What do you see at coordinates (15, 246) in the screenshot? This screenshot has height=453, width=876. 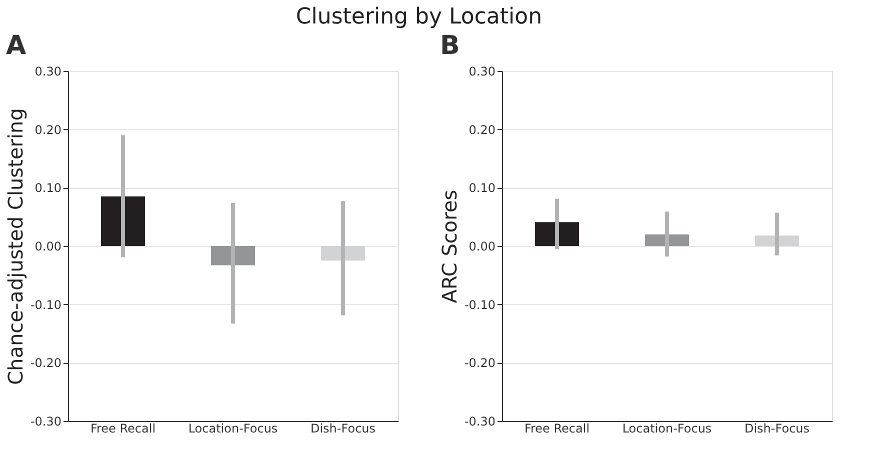 I see `y-axis-title: Chance-adjusted Clustering` at bounding box center [15, 246].